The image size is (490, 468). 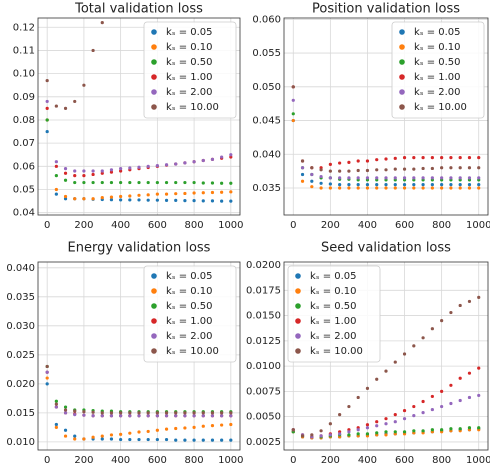 I want to click on subplot-title: Energy validation loss, so click(x=139, y=248).